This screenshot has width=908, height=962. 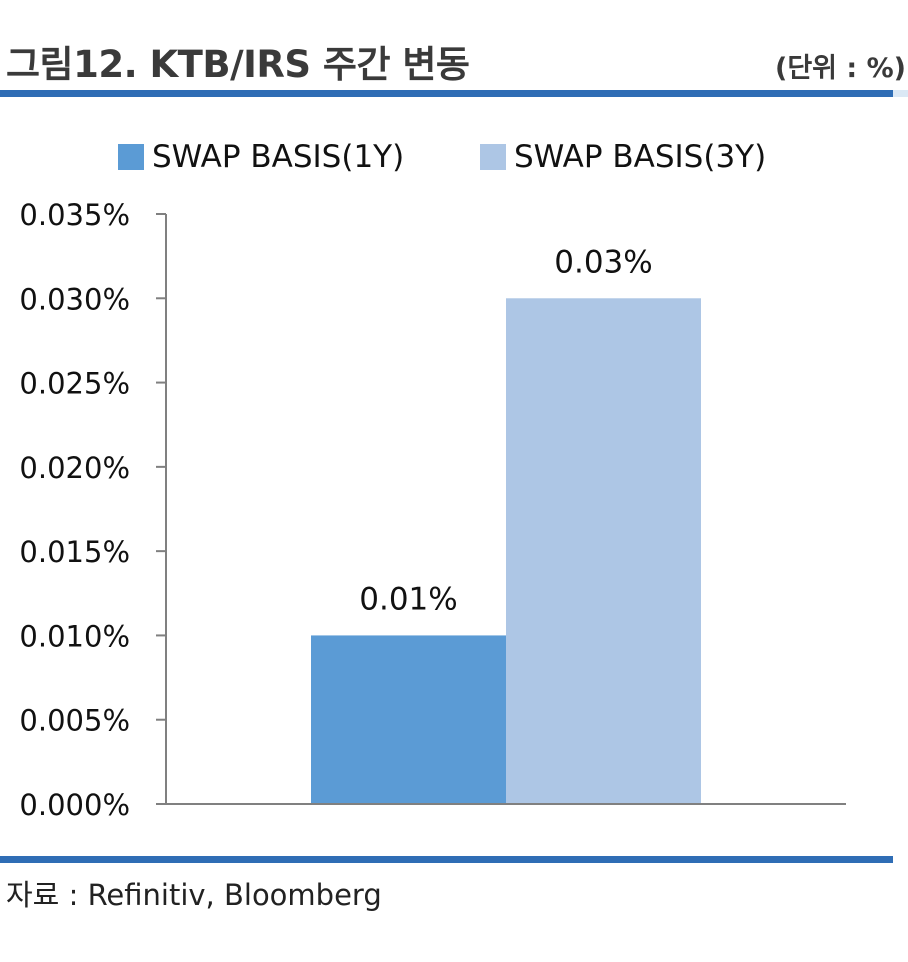 What do you see at coordinates (442, 157) in the screenshot?
I see `legend: SWAP BASIS(1Y) SWAP BASIS(3Y)` at bounding box center [442, 157].